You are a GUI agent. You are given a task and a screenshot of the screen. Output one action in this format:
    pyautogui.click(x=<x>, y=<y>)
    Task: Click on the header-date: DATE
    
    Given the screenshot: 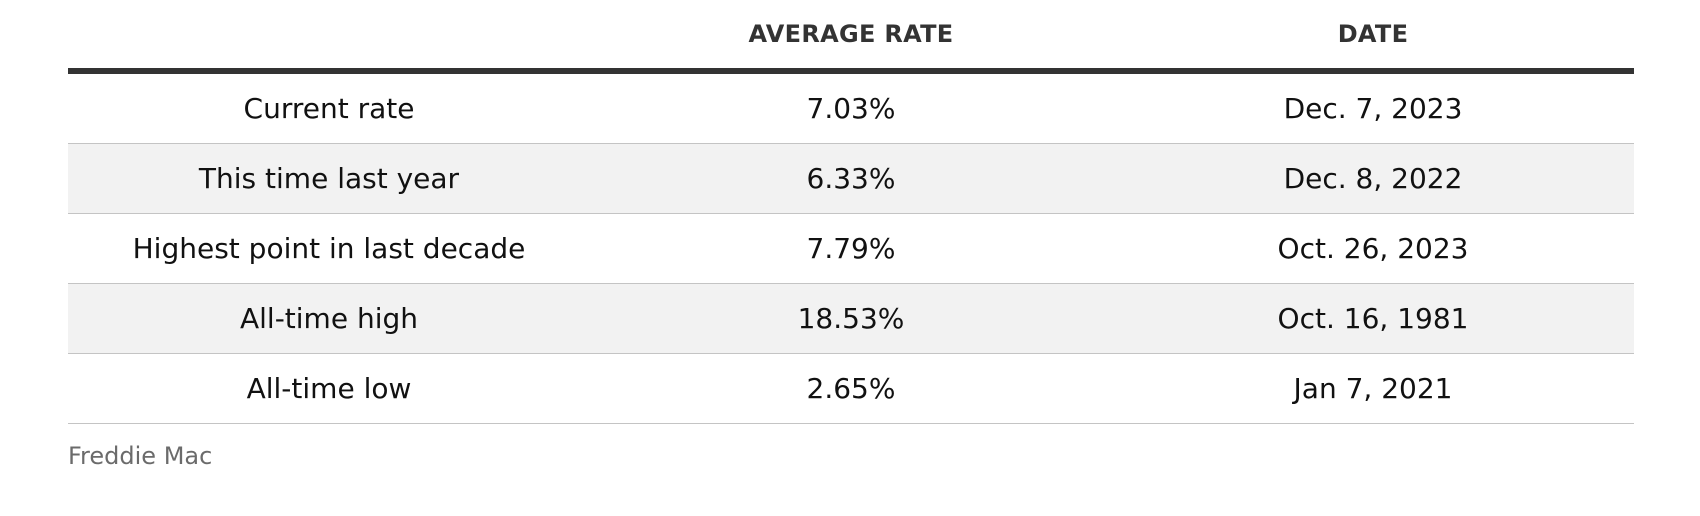 What is the action you would take?
    pyautogui.click(x=1373, y=37)
    